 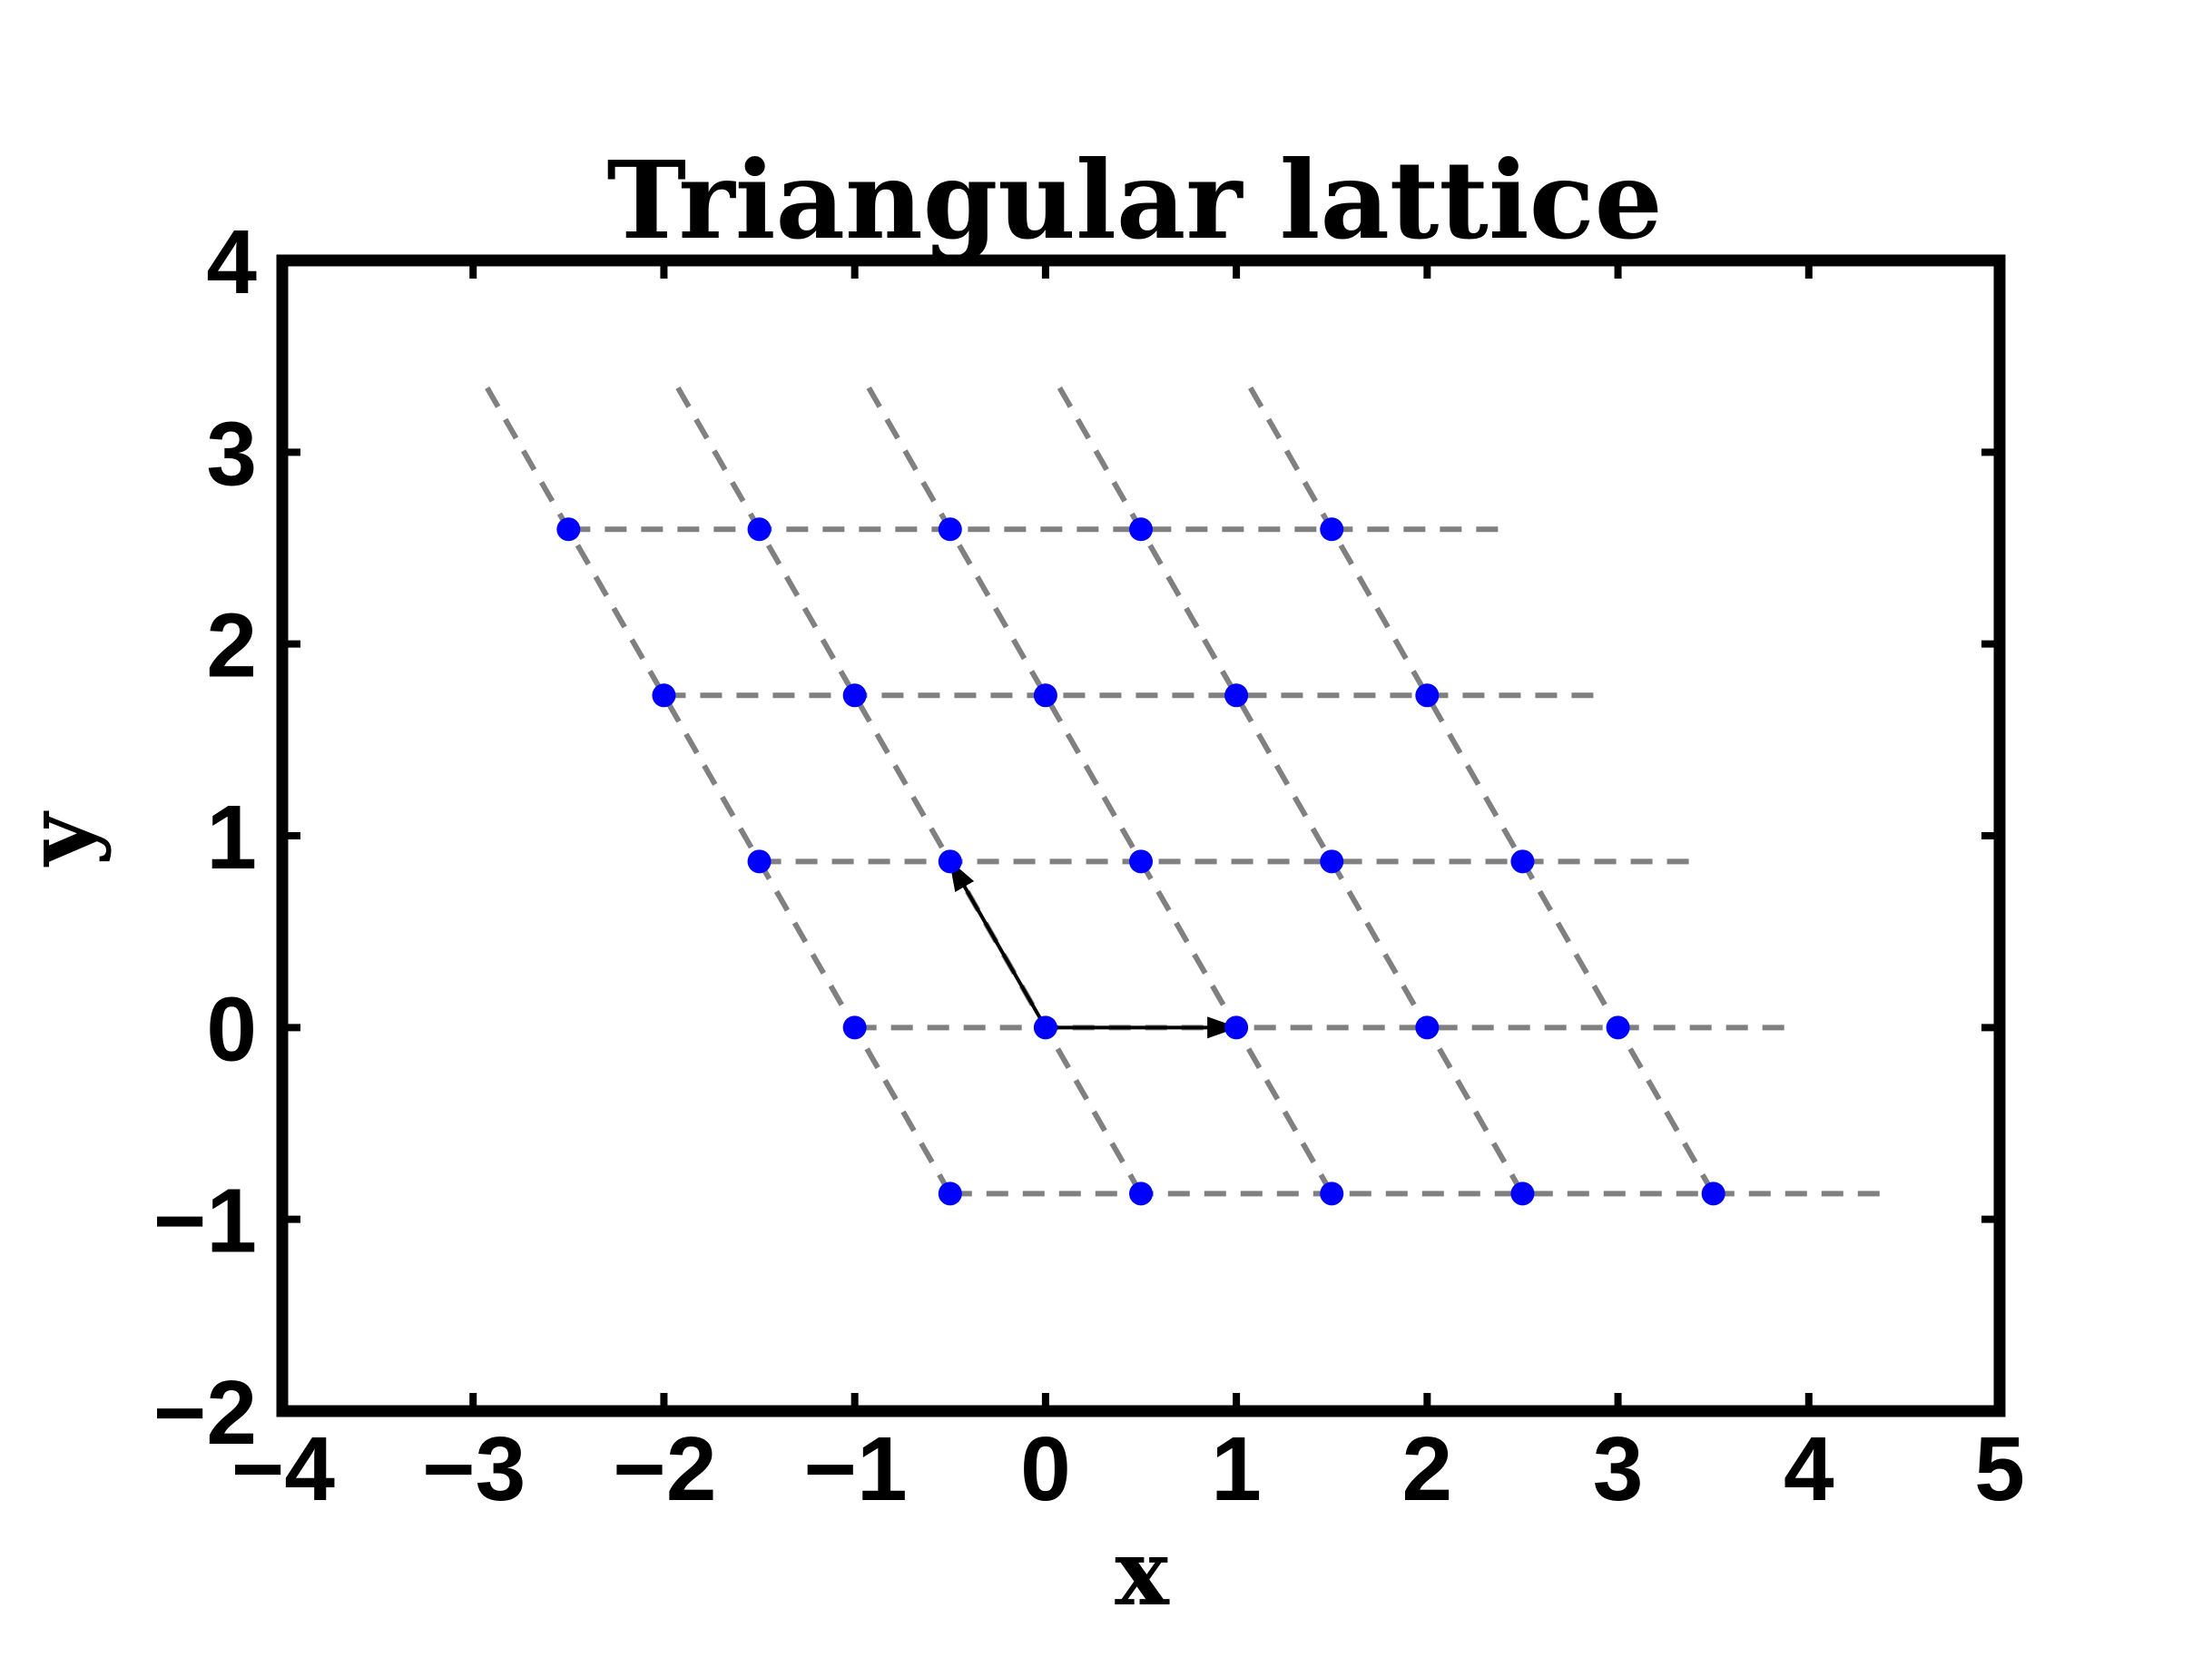 What do you see at coordinates (231, 454) in the screenshot?
I see `y-tick-label: 3` at bounding box center [231, 454].